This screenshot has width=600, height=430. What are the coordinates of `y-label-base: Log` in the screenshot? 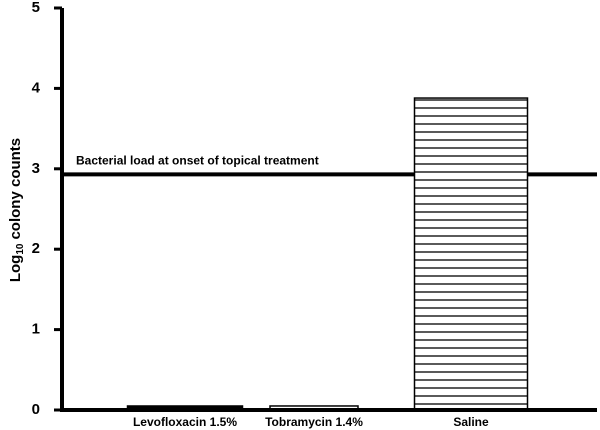 It's located at (15, 269).